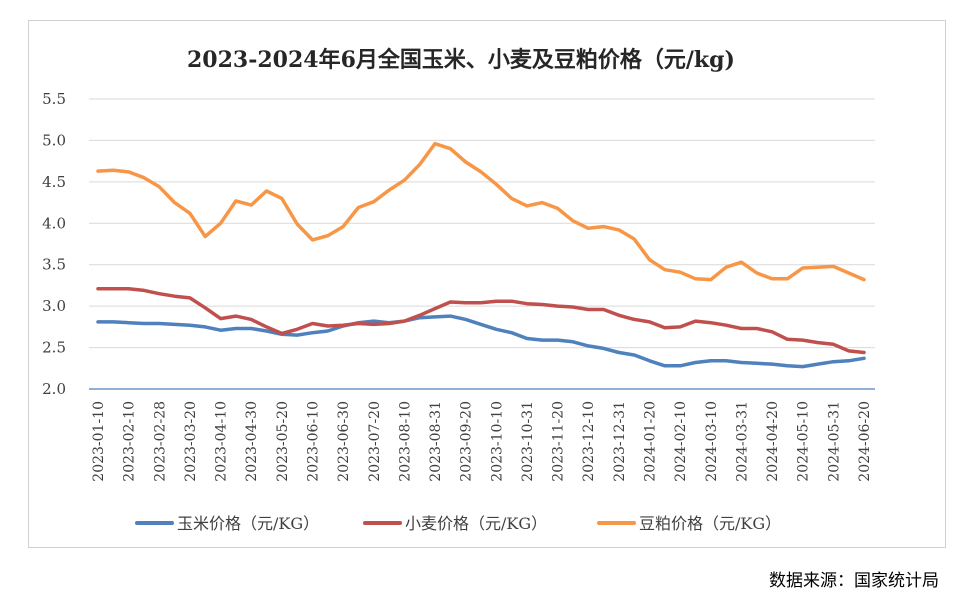  Describe the element at coordinates (405, 441) in the screenshot. I see `x-tick-label: 2023-08-10` at that location.